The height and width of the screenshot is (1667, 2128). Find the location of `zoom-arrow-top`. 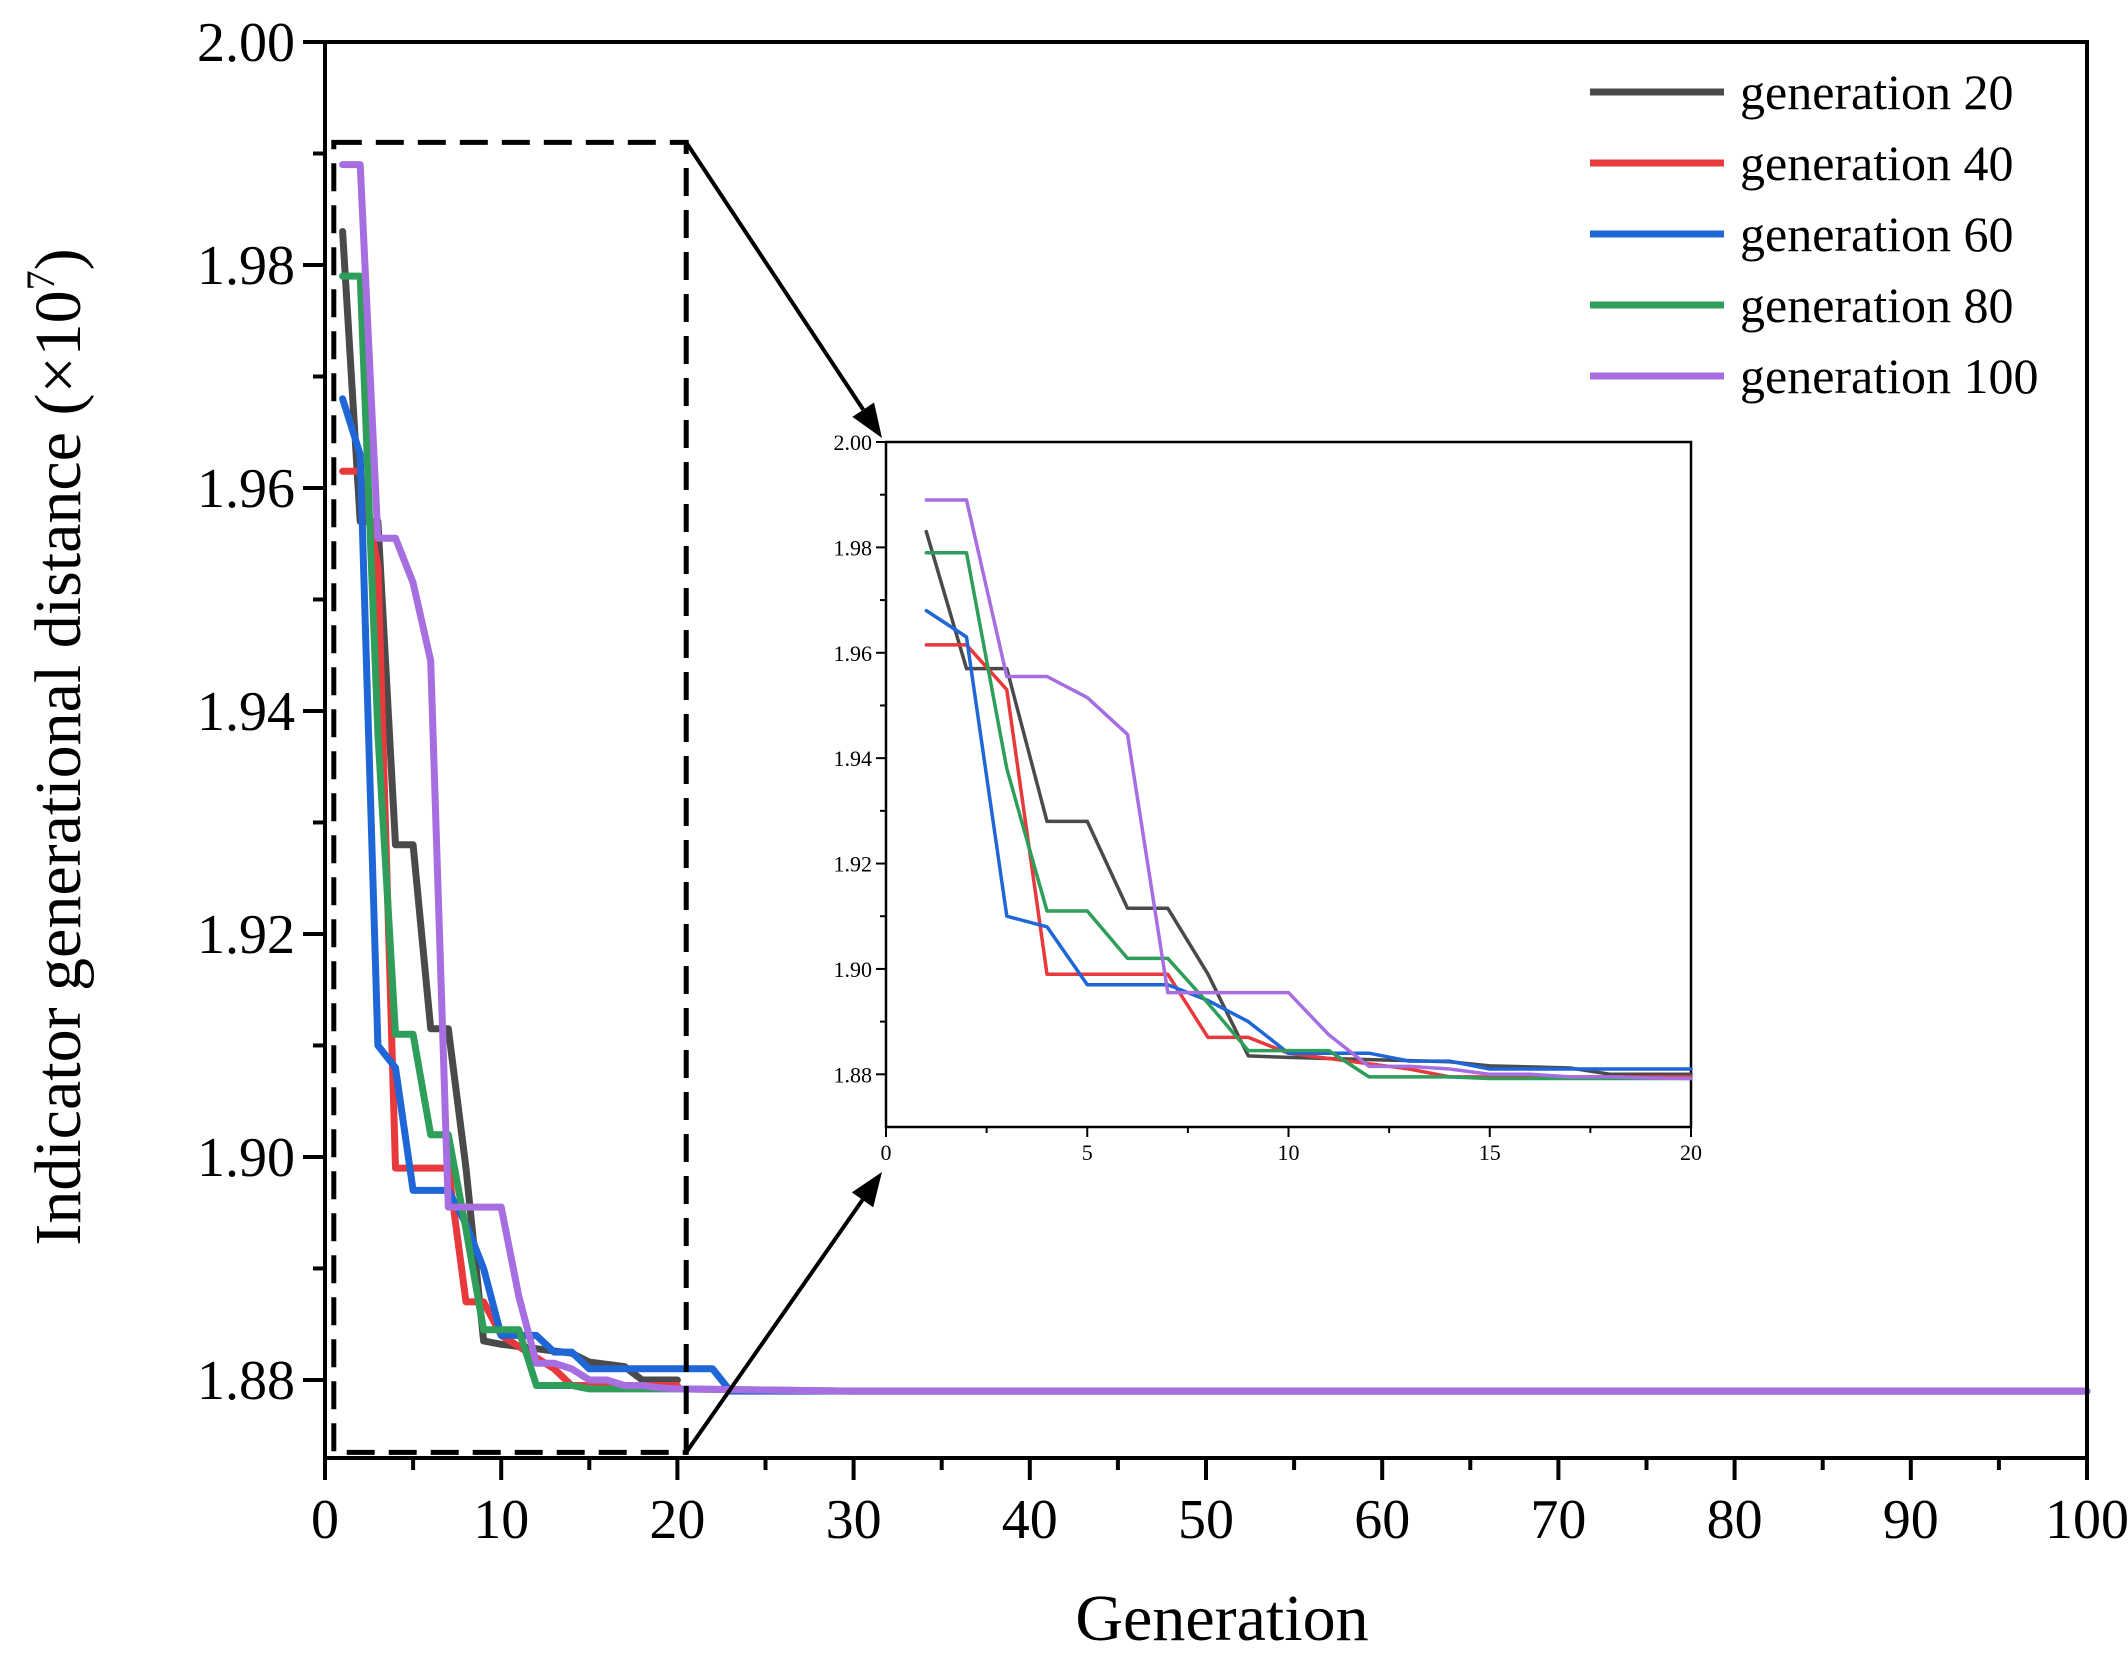

zoom-arrow-top is located at coordinates (784, 290).